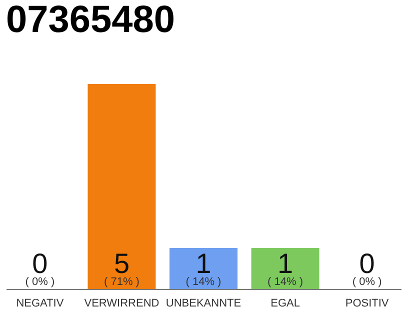 This screenshot has height=320, width=410. I want to click on annotation: ( 71% ), so click(122, 282).